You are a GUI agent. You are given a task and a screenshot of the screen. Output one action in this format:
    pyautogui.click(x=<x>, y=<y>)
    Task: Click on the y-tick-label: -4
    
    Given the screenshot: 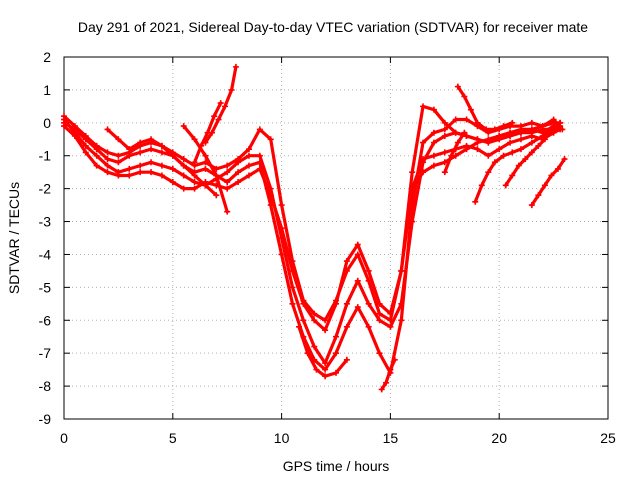 What is the action you would take?
    pyautogui.click(x=45, y=254)
    